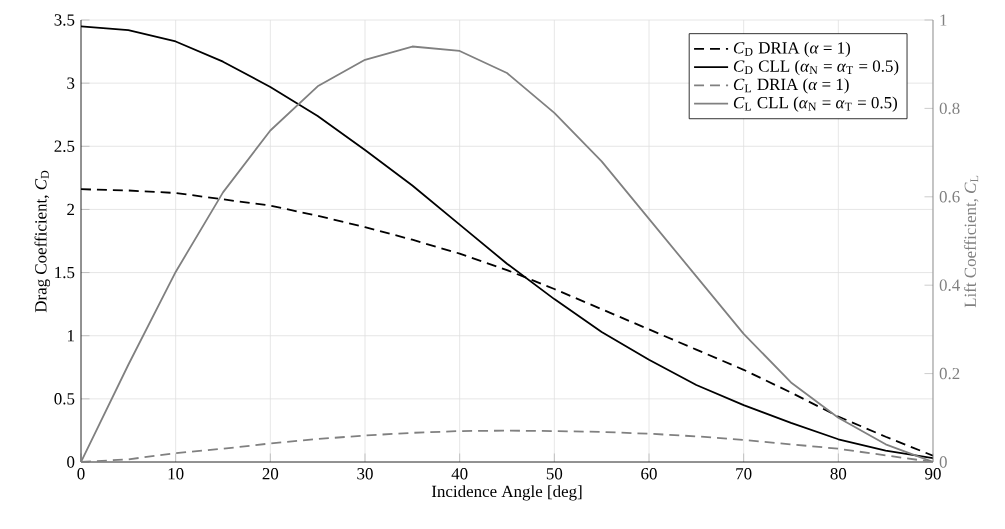 The height and width of the screenshot is (529, 1005). What do you see at coordinates (791, 86) in the screenshot?
I see `legend-label: C$_{L}$ DRIA (α = 1)` at bounding box center [791, 86].